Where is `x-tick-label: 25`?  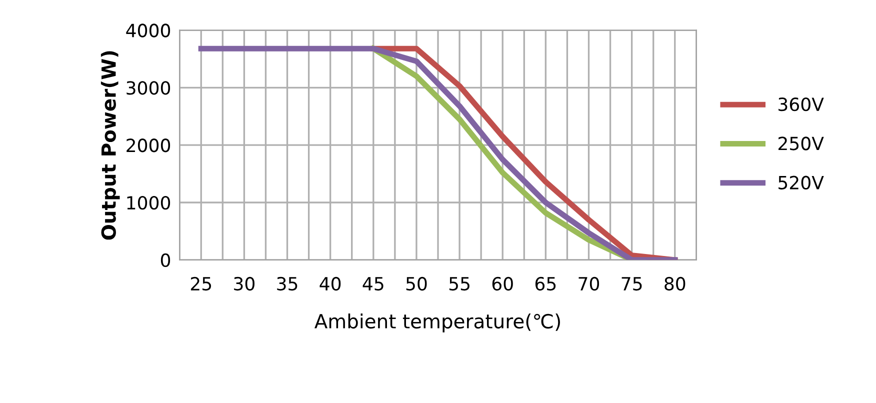 x-tick-label: 25 is located at coordinates (201, 283).